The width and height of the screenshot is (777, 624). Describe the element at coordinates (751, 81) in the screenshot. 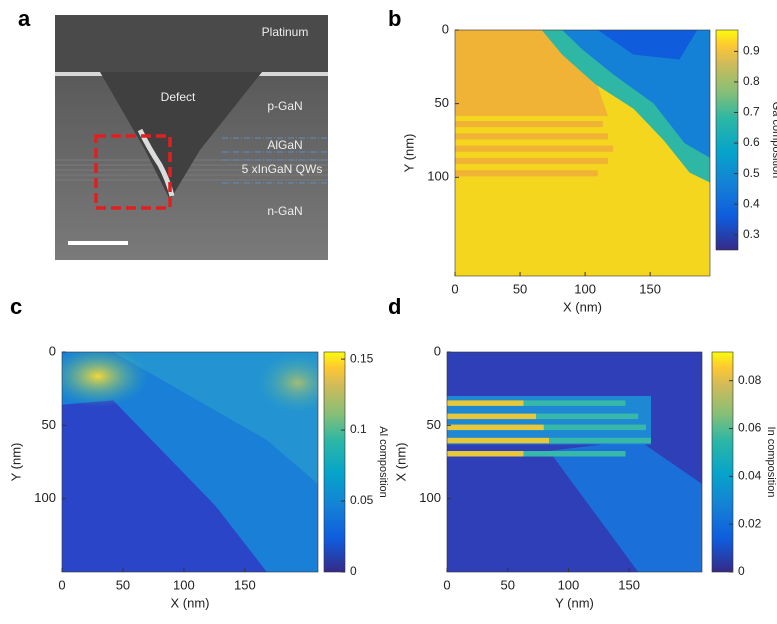

I see `colorbar-tick-label: 0.8` at that location.